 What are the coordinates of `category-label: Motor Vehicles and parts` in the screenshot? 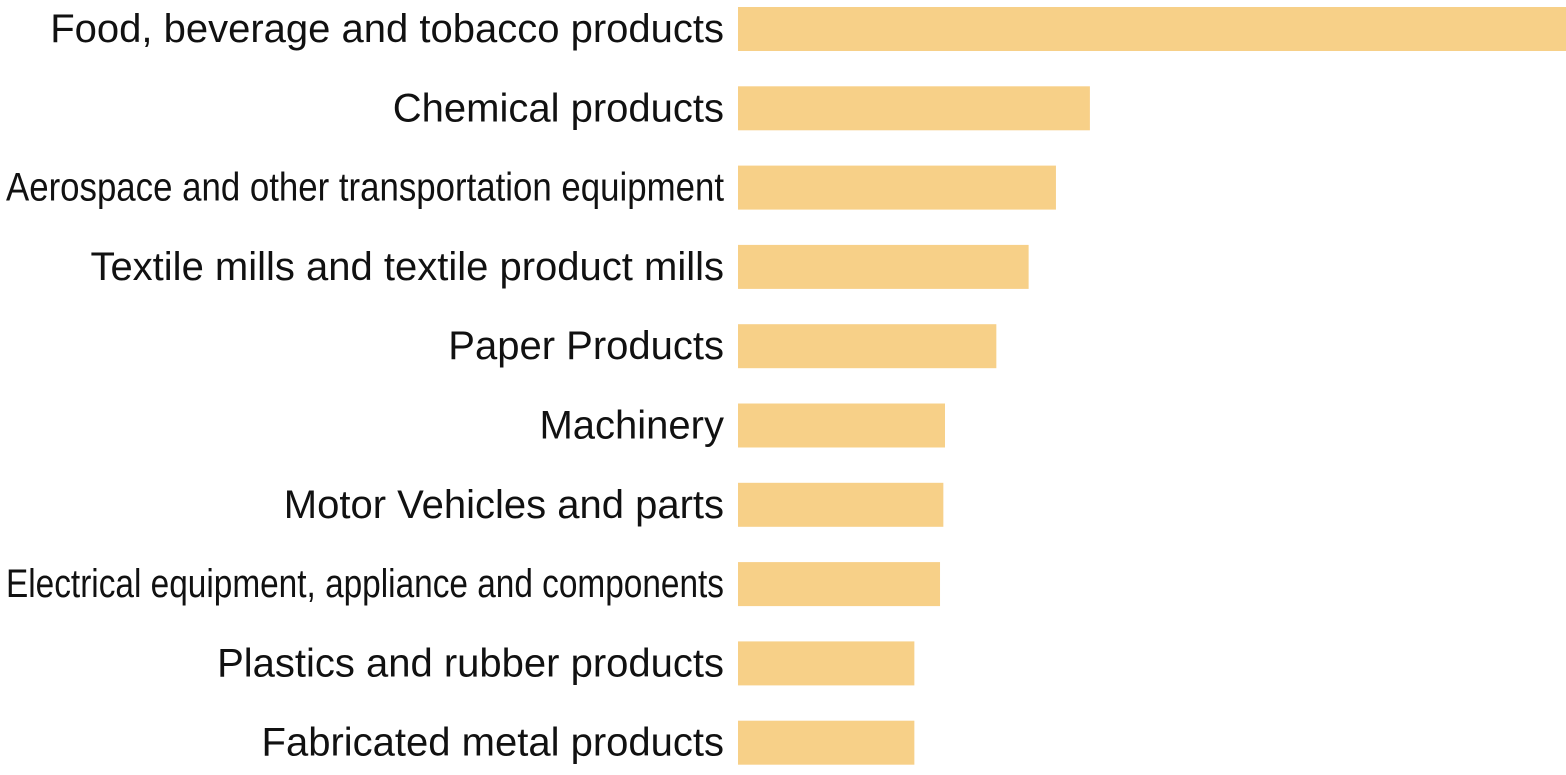 It's located at (504, 505).